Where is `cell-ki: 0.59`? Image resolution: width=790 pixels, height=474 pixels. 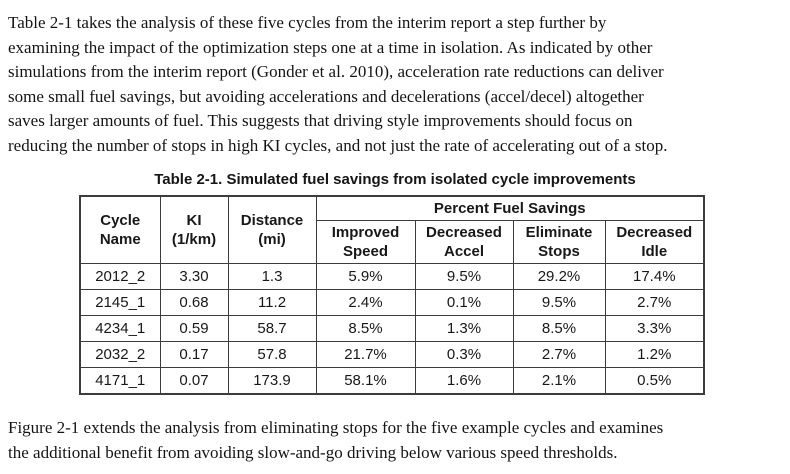 cell-ki: 0.59 is located at coordinates (194, 328).